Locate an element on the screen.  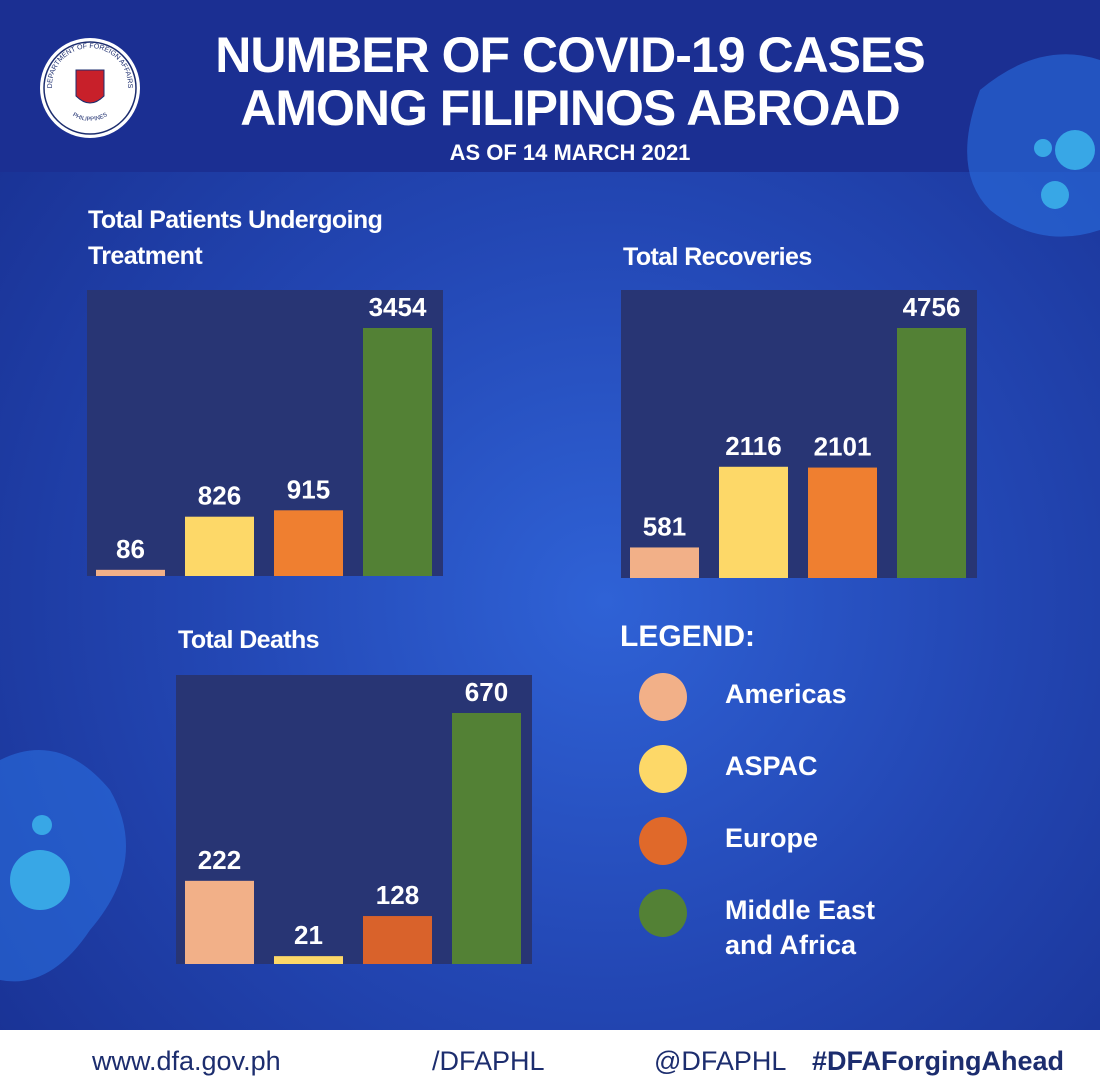
footer-handle: /DFAPHL is located at coordinates (488, 1061).